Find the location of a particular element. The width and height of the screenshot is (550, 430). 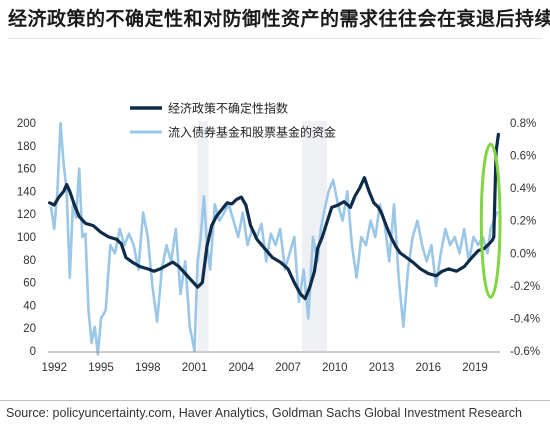

source-divider is located at coordinates (275, 400).